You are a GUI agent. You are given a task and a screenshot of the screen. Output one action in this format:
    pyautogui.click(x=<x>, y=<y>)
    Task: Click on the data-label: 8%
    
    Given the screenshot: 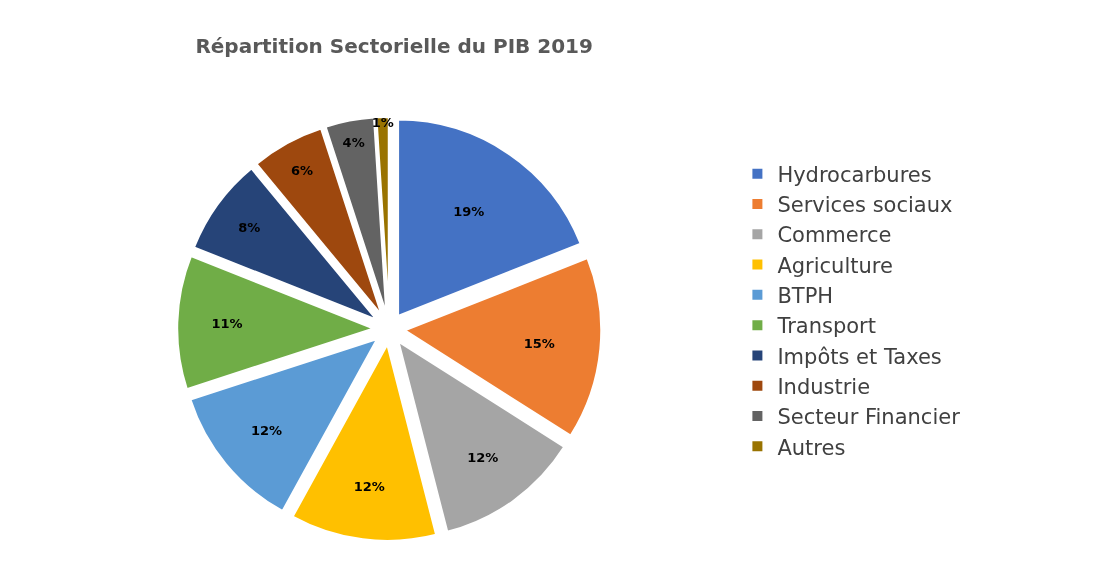 What is the action you would take?
    pyautogui.click(x=249, y=227)
    